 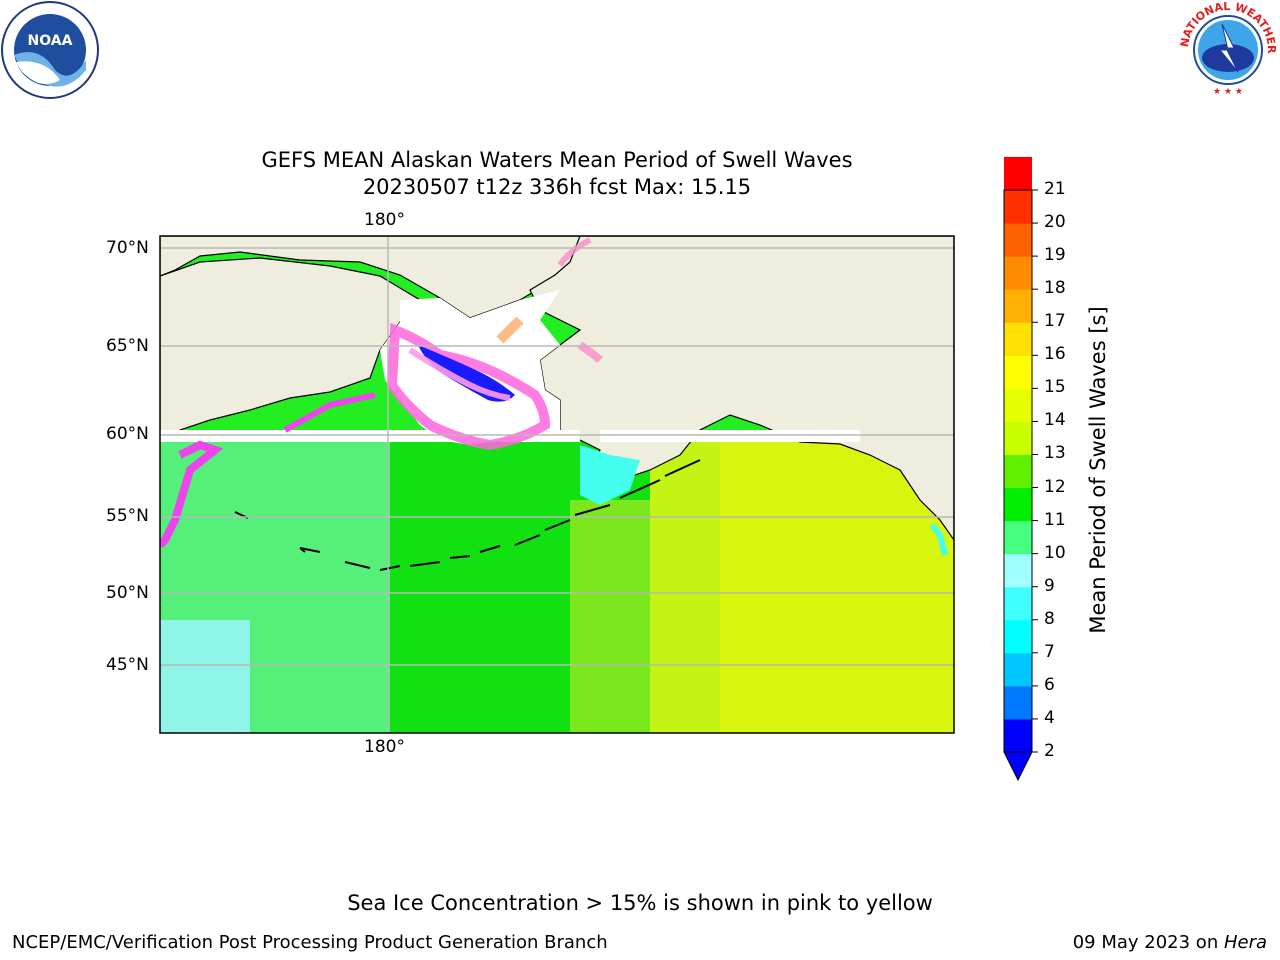 I want to click on lat-label-55: 55°N, so click(x=127, y=516).